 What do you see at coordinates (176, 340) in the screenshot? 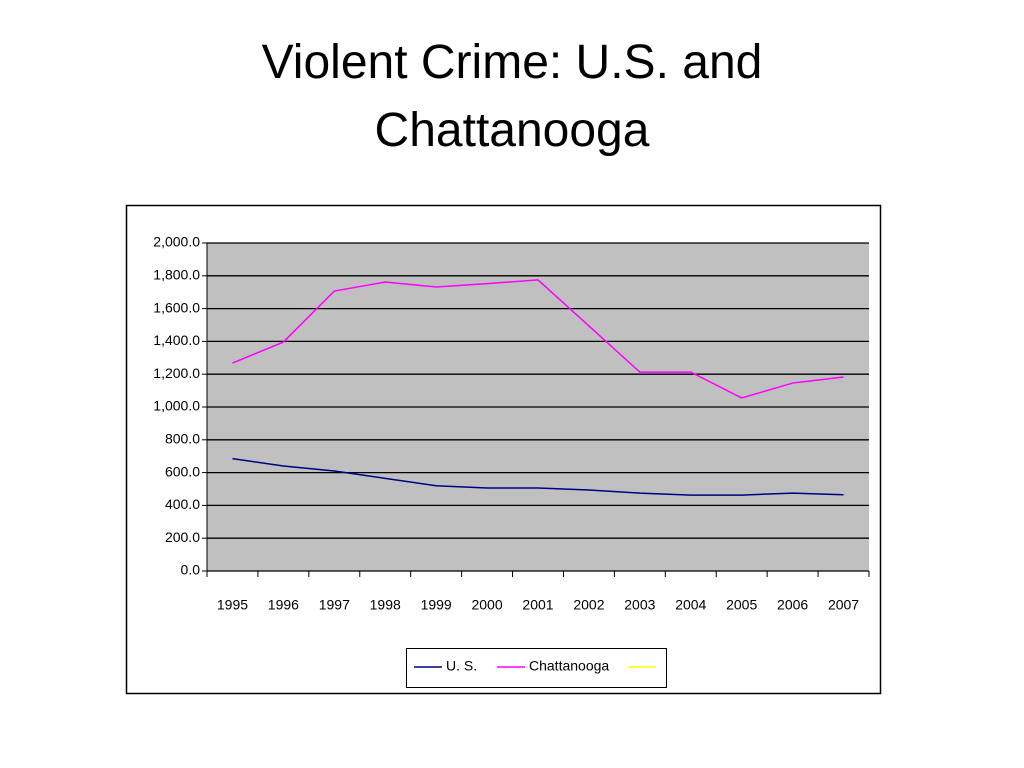
I see `y-tick-label: 1,400.0` at bounding box center [176, 340].